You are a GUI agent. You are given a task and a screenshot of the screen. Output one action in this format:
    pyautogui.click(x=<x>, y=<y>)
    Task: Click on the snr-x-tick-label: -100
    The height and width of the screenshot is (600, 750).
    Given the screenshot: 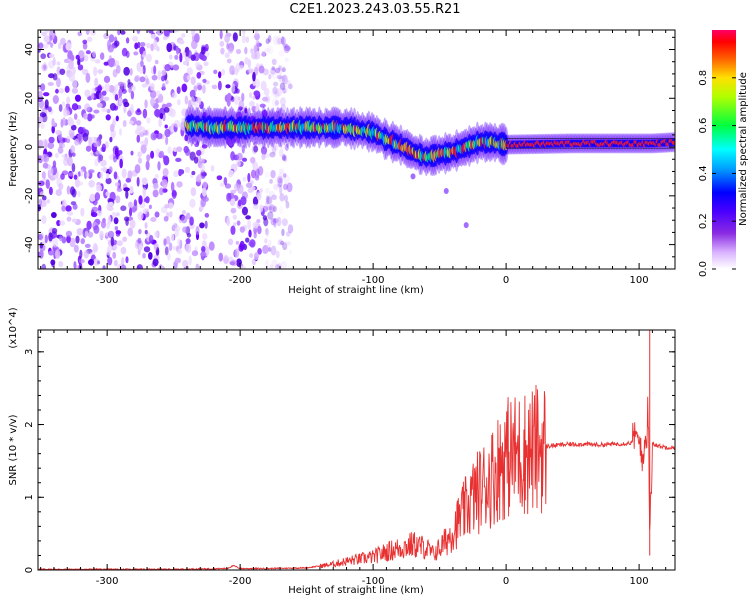 What is the action you would take?
    pyautogui.click(x=373, y=581)
    